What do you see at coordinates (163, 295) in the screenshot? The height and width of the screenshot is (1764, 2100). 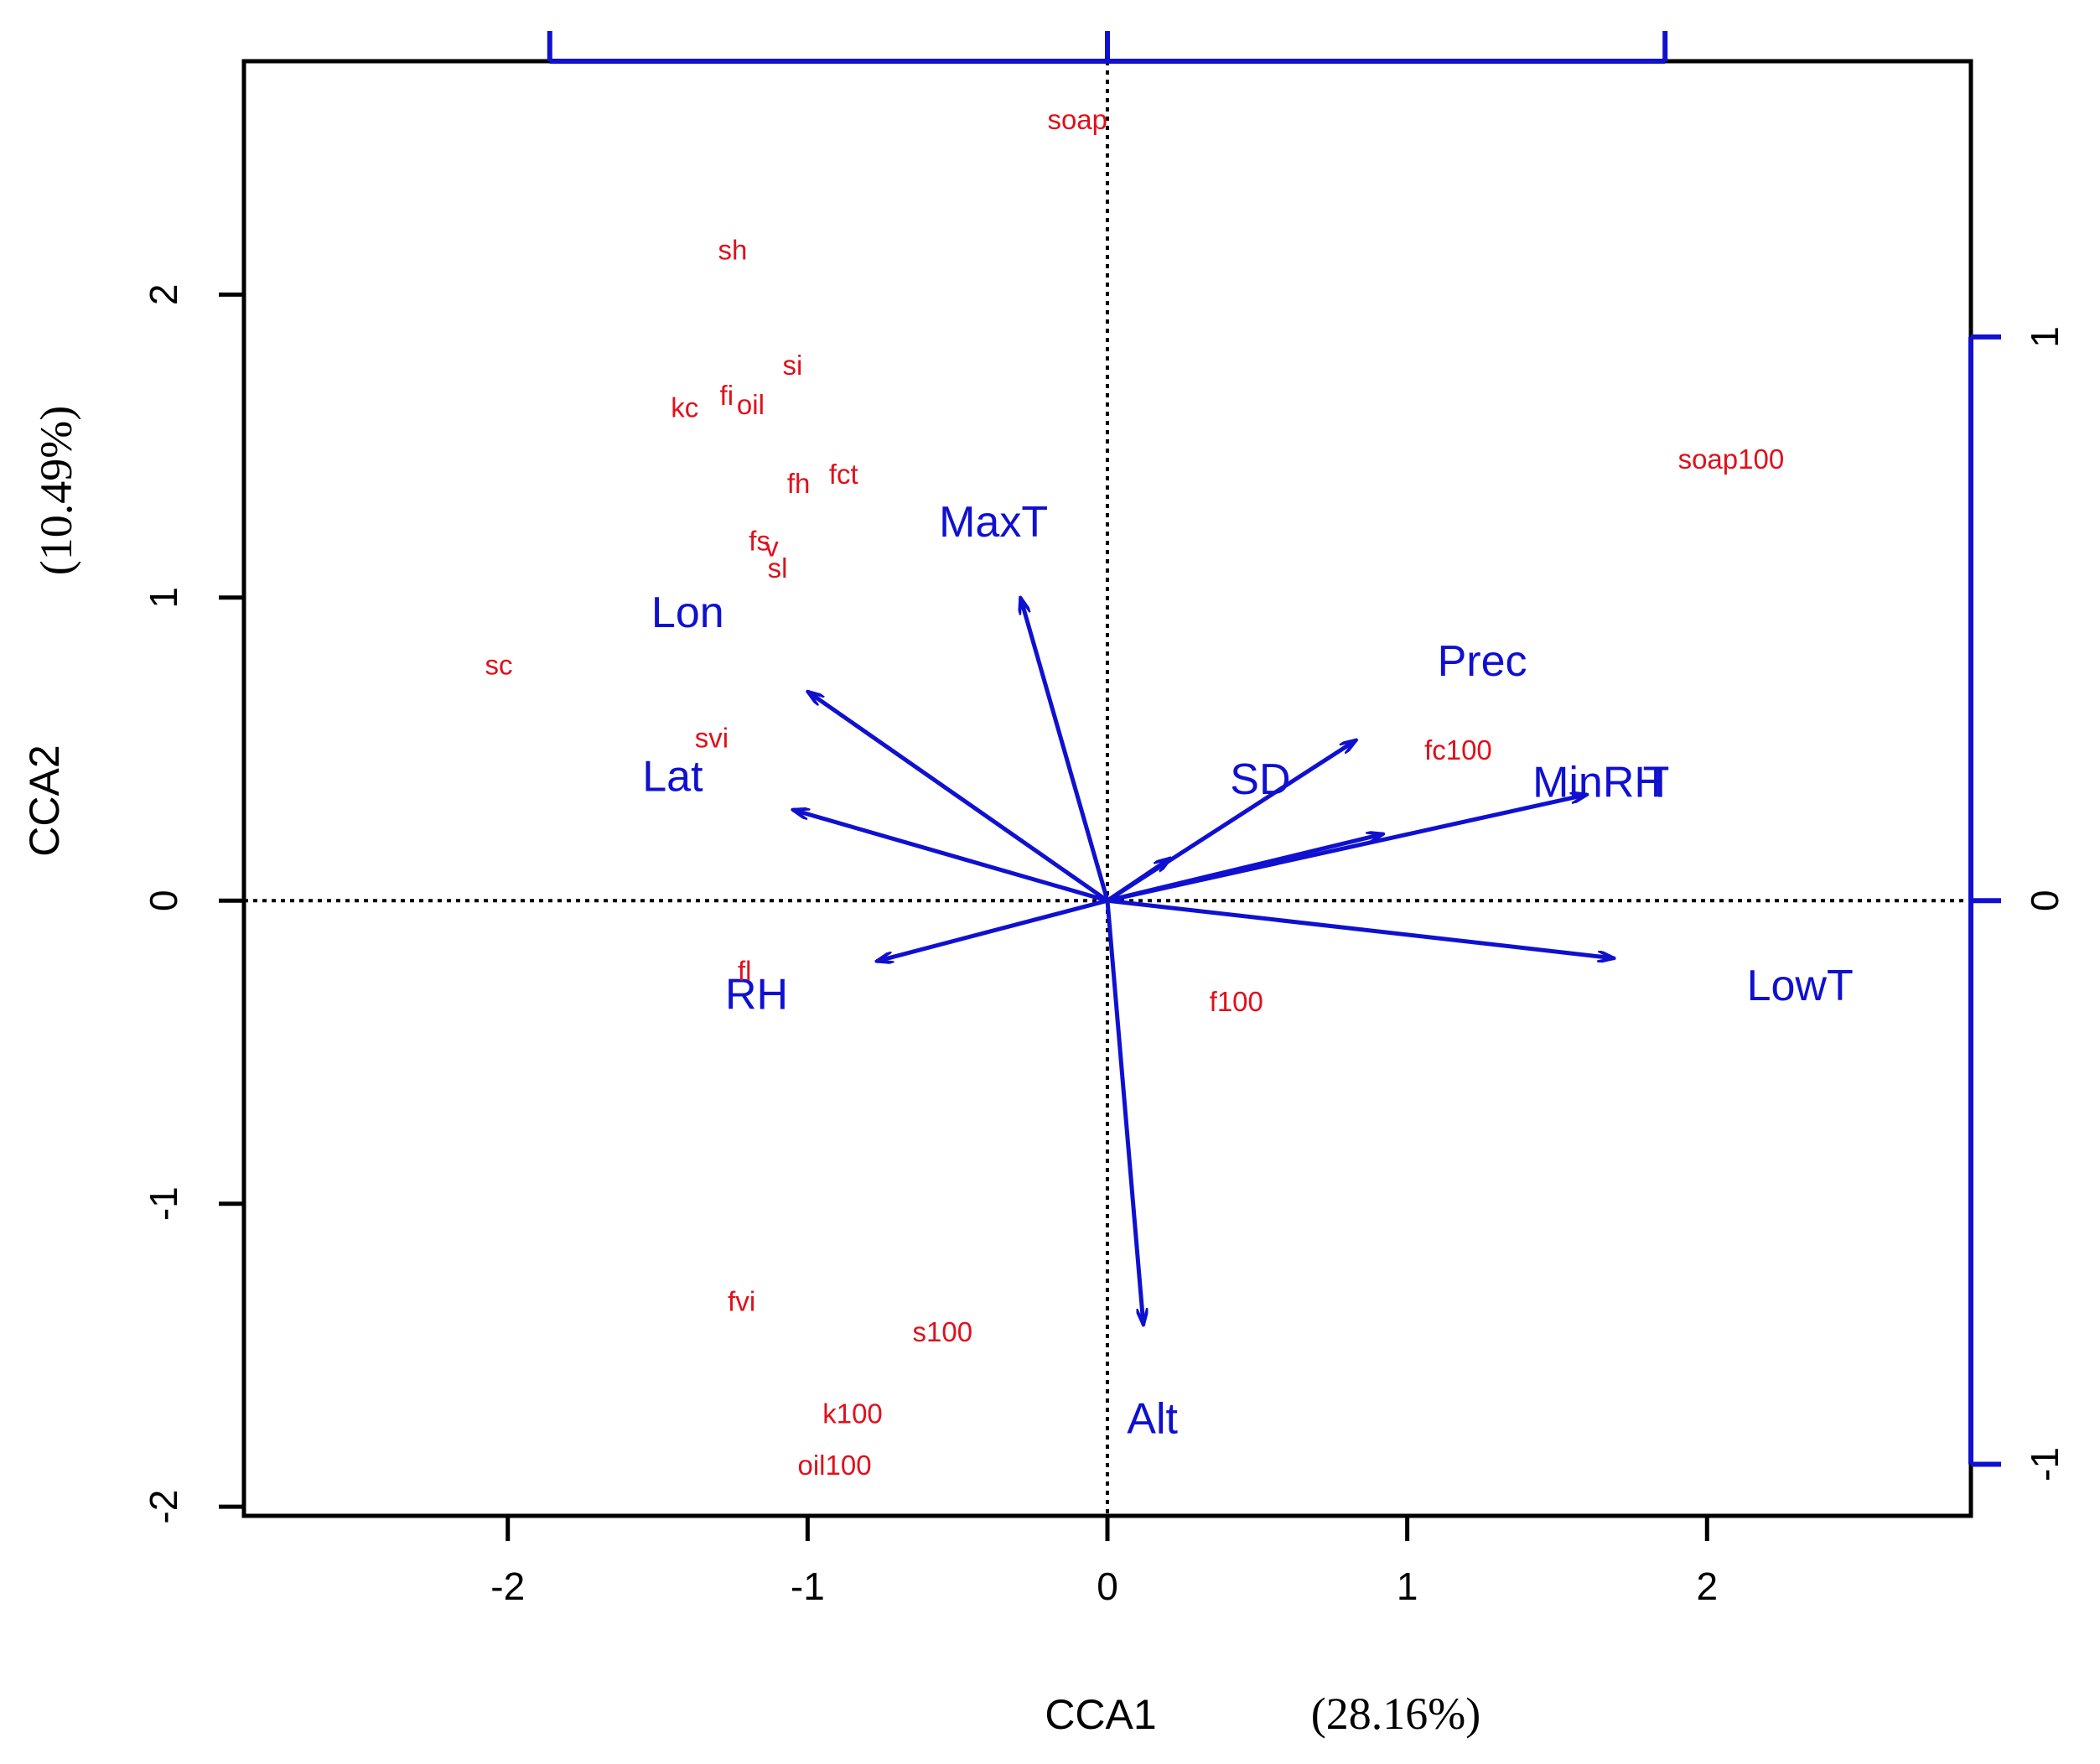 I see `y-tick-label: 2` at bounding box center [163, 295].